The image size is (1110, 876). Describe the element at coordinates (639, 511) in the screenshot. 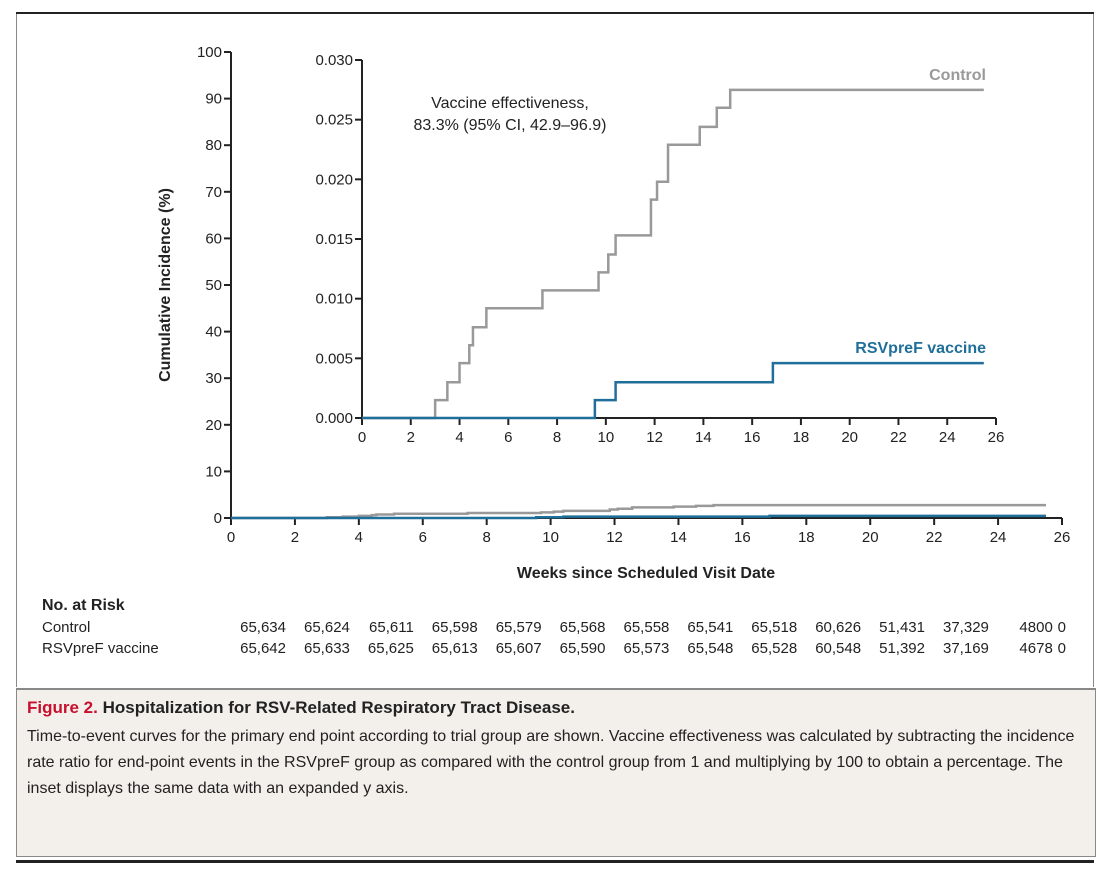

I see `main-series-control` at that location.